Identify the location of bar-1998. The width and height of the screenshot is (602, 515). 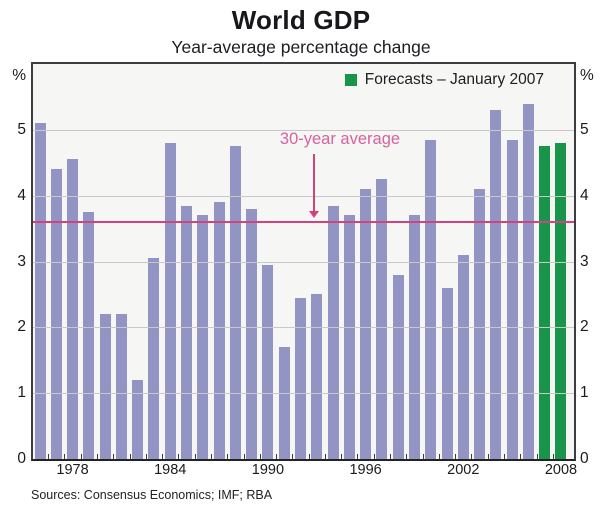
(398, 366).